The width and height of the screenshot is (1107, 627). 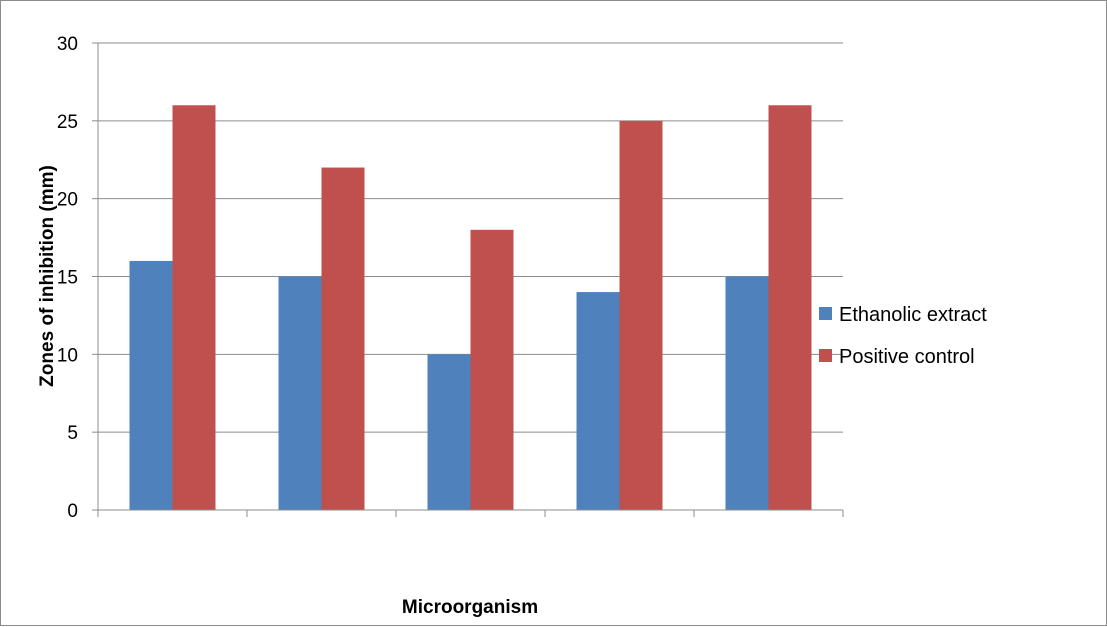 What do you see at coordinates (67, 122) in the screenshot?
I see `y-tick-label-25: 25` at bounding box center [67, 122].